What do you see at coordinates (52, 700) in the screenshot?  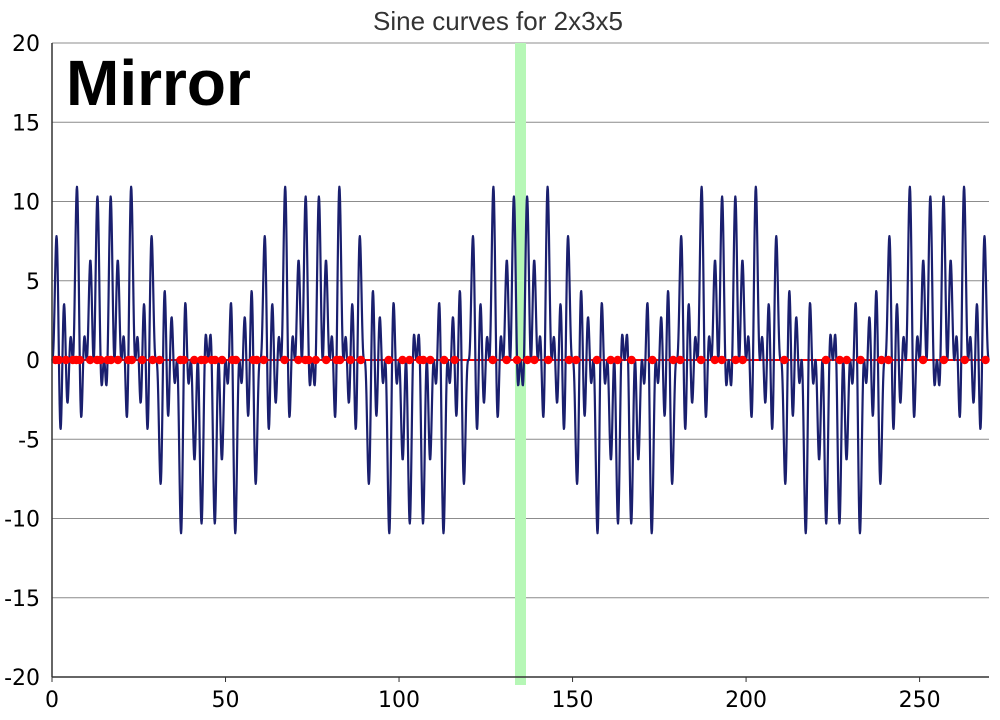 I see `x-tick-label: 0` at bounding box center [52, 700].